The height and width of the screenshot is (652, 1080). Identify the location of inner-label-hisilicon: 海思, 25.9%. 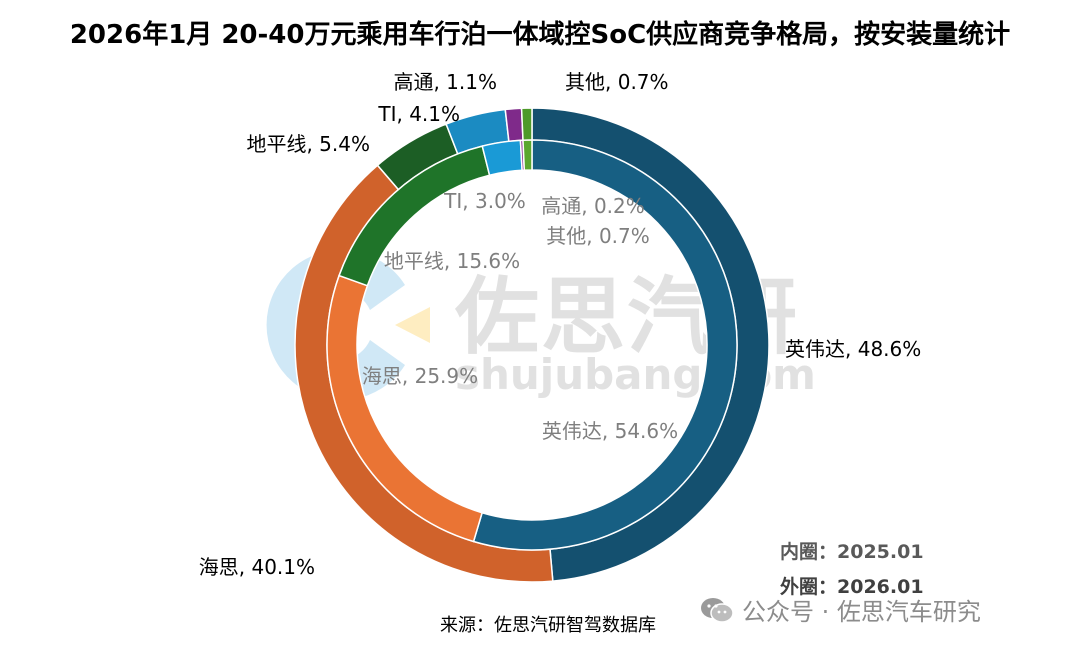
(420, 376).